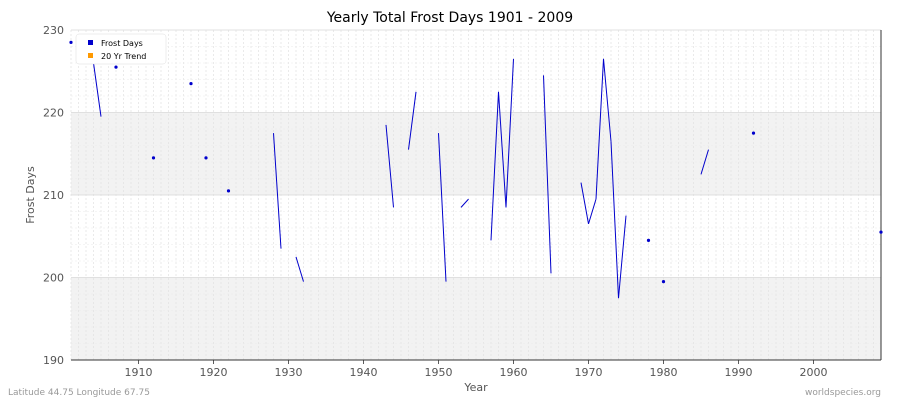  Describe the element at coordinates (475, 387) in the screenshot. I see `x-axis-title: Year` at that location.